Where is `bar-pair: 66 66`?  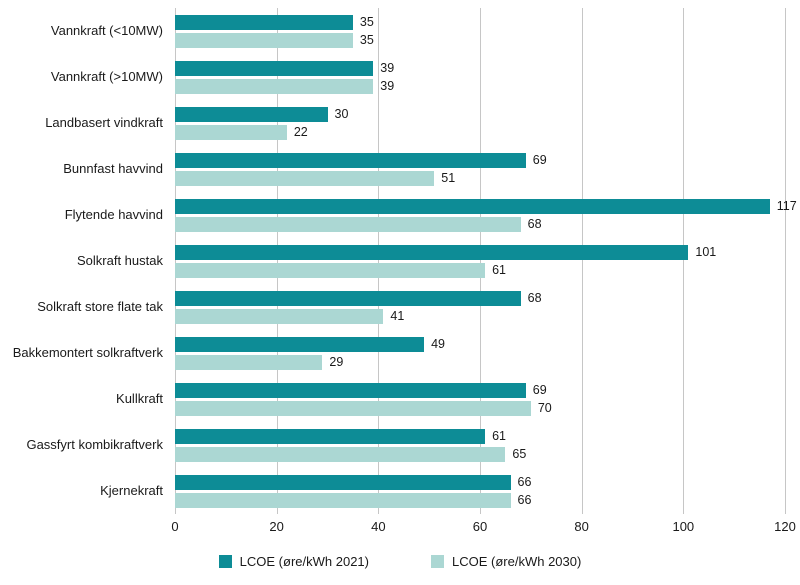
bar-pair: 66 66 is located at coordinates (480, 491).